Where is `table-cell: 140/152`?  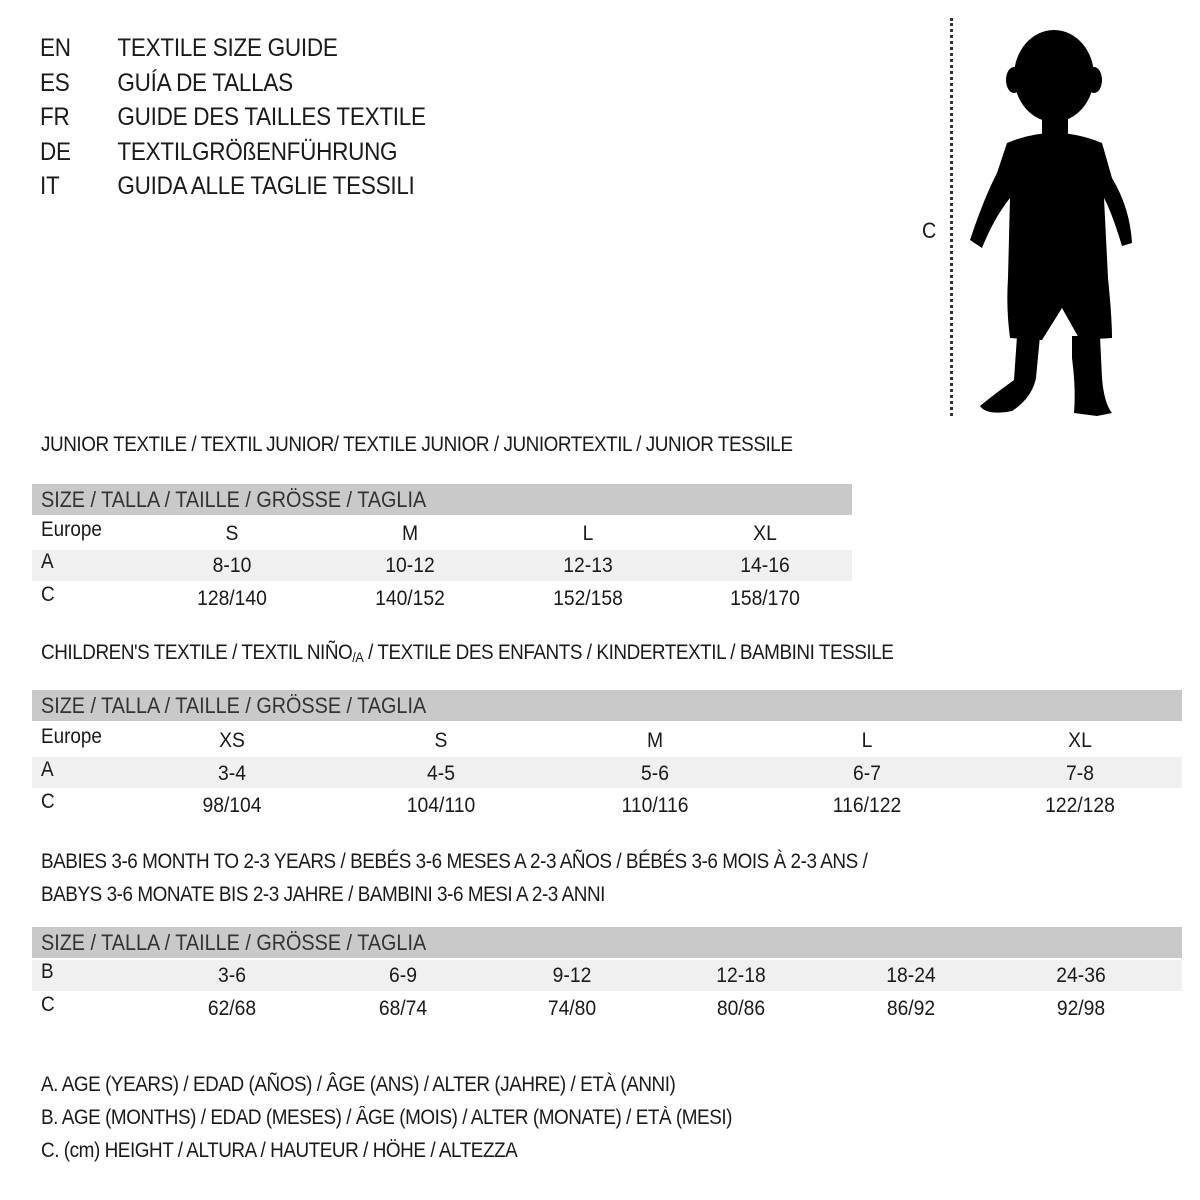
table-cell: 140/152 is located at coordinates (410, 598).